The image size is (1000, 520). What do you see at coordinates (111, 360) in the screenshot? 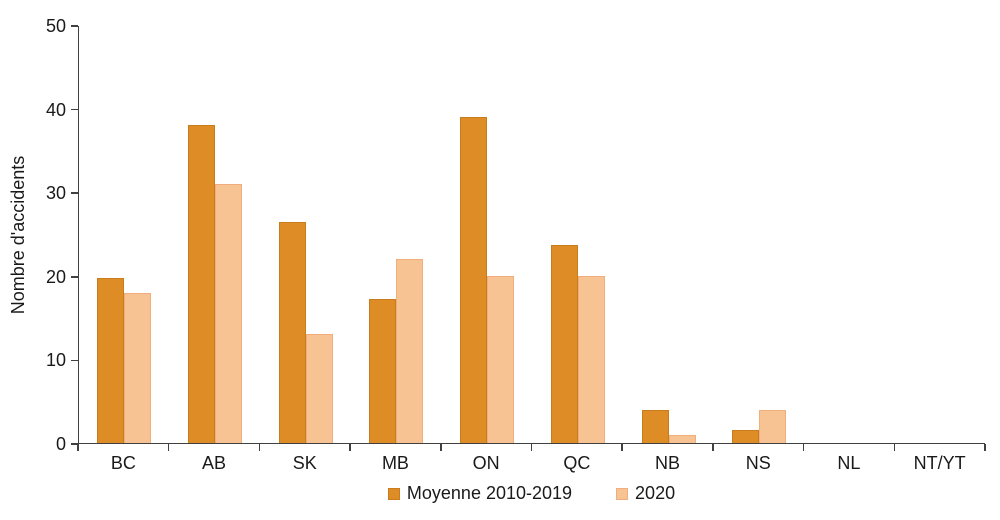
I see `bar-BC-moyenne` at bounding box center [111, 360].